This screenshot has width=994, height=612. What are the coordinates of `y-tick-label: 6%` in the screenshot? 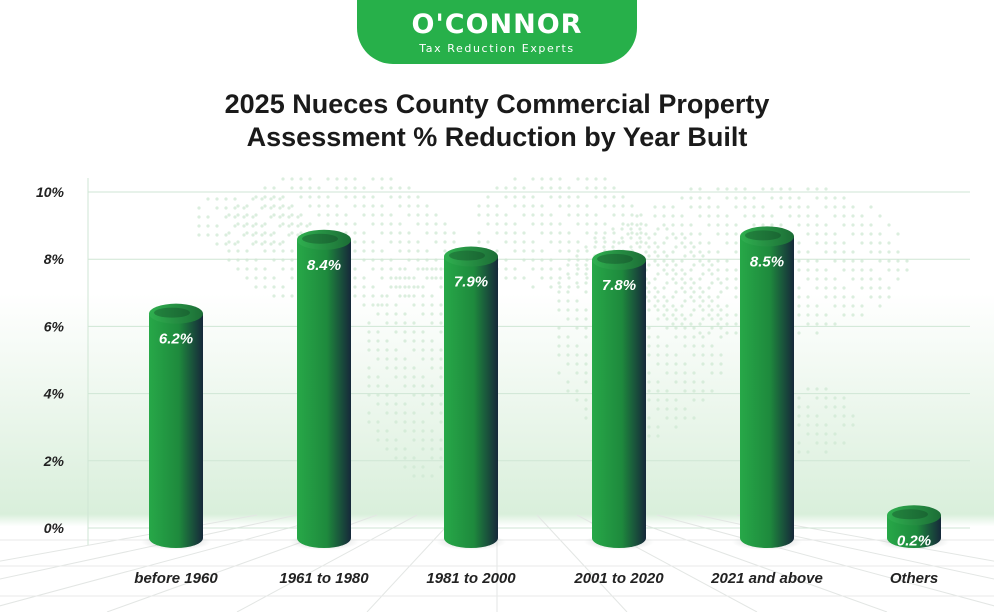 It's located at (54, 326).